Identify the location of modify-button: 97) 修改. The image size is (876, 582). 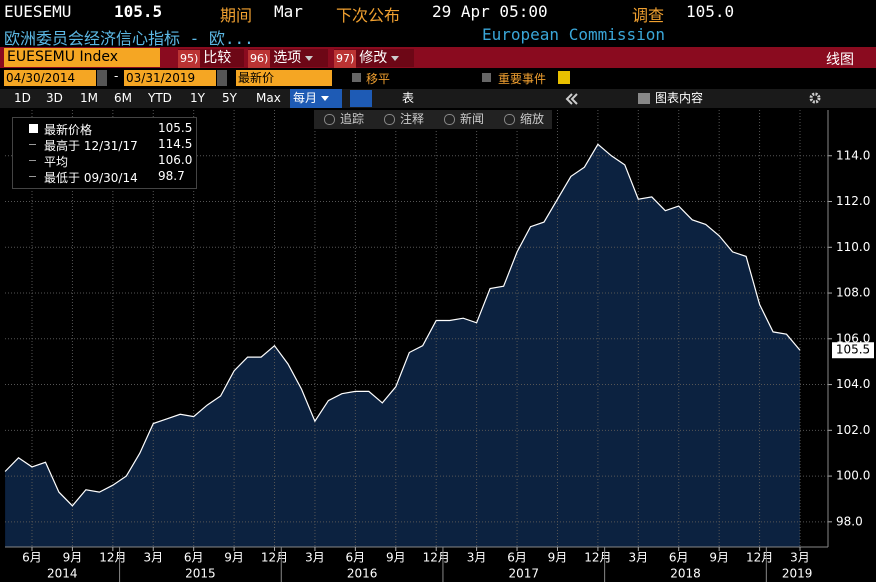
(374, 58).